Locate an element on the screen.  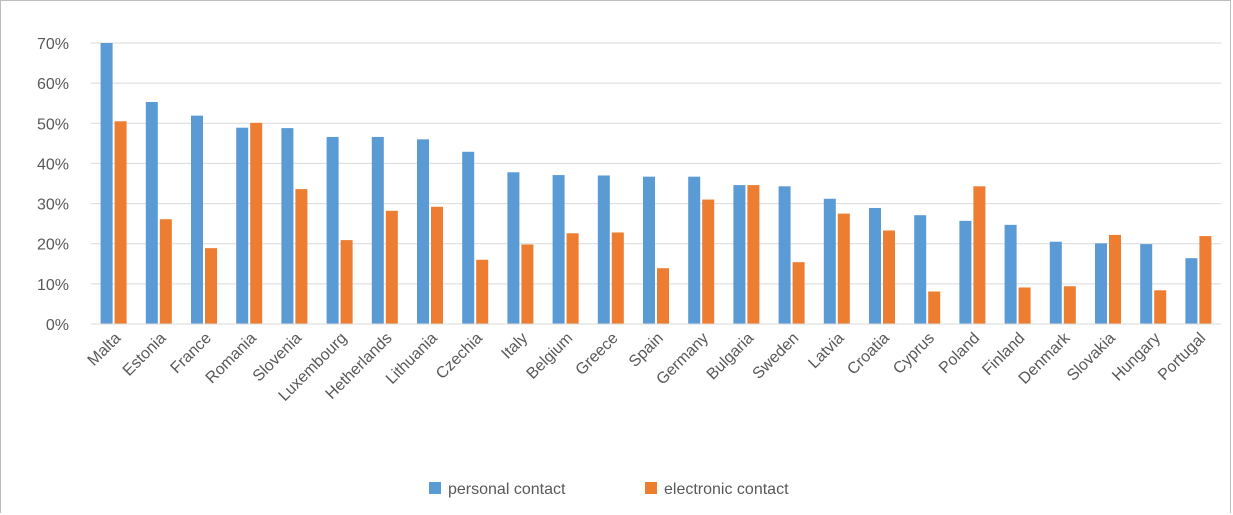
x-category-label: Estonia is located at coordinates (145, 355).